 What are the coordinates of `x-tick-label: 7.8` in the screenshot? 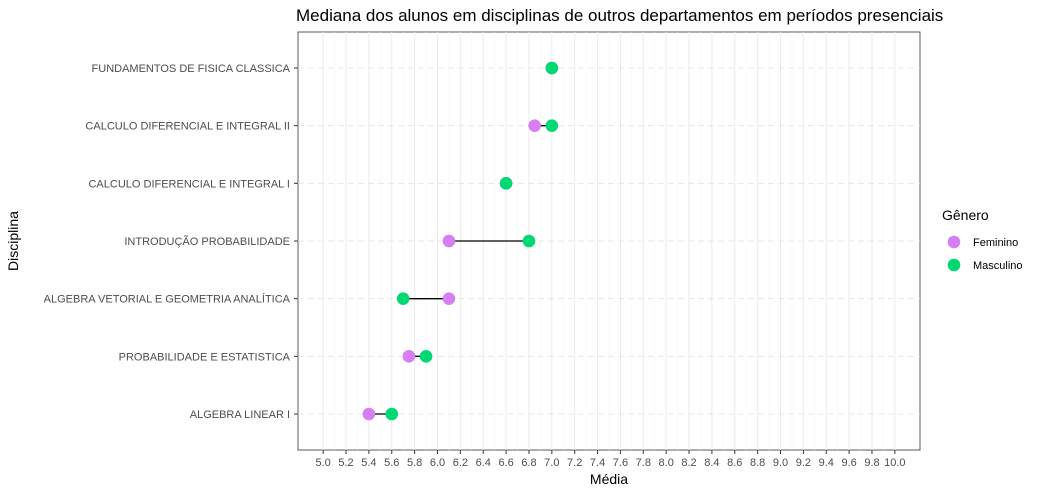 It's located at (643, 463).